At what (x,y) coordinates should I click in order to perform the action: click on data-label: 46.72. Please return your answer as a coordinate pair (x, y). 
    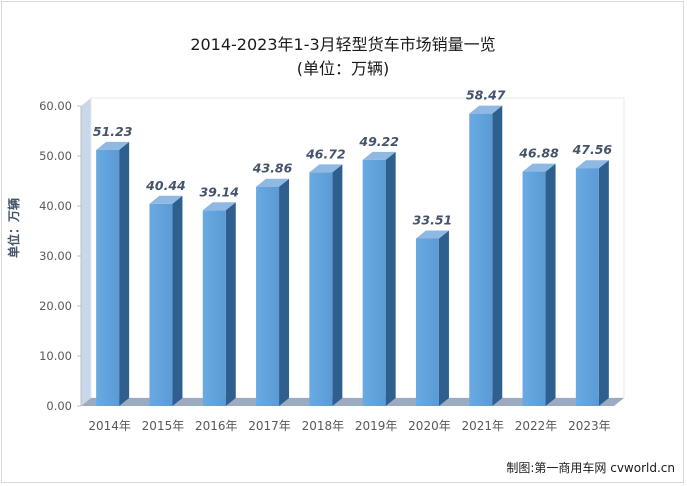
    Looking at the image, I should click on (325, 153).